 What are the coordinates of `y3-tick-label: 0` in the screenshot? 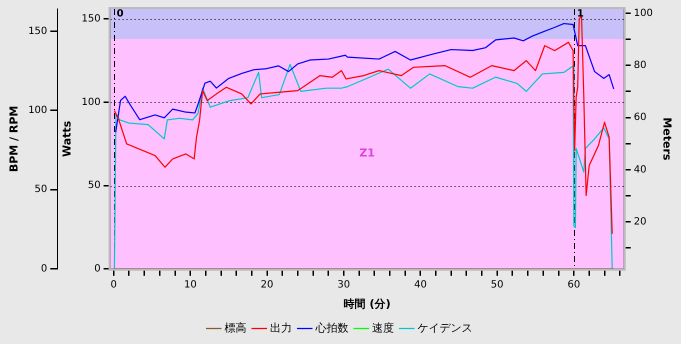 It's located at (44, 268).